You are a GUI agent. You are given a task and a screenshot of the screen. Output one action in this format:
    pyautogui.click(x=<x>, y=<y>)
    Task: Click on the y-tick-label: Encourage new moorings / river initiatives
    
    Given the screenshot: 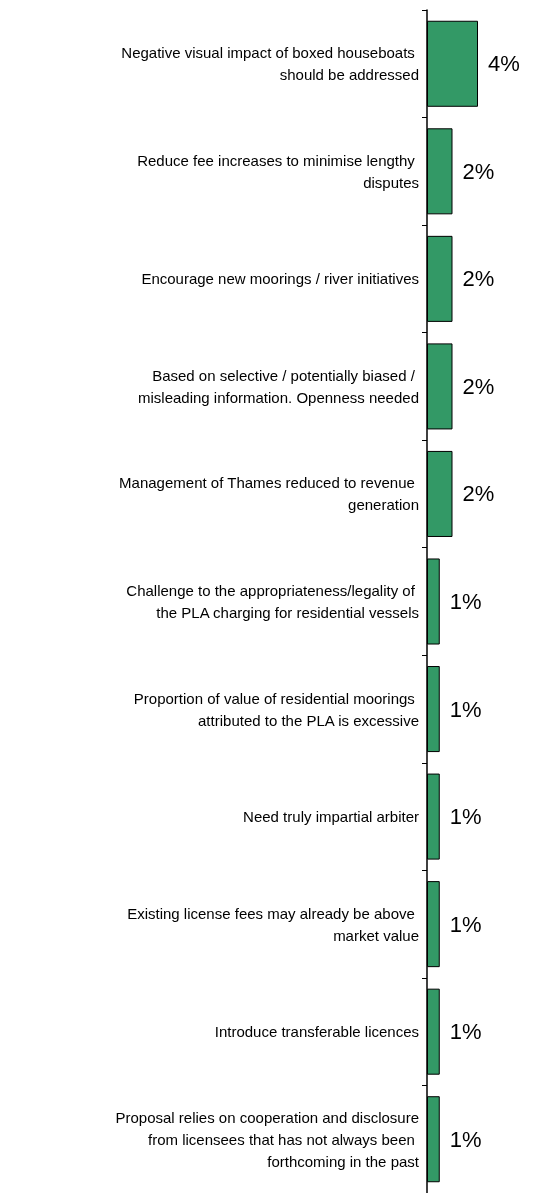 What is the action you would take?
    pyautogui.click(x=280, y=279)
    